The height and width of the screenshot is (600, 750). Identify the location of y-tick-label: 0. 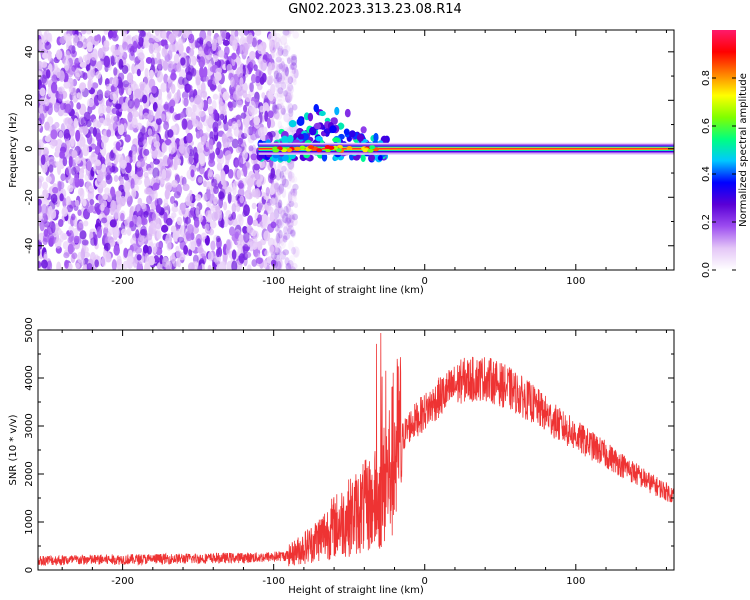
(29, 149).